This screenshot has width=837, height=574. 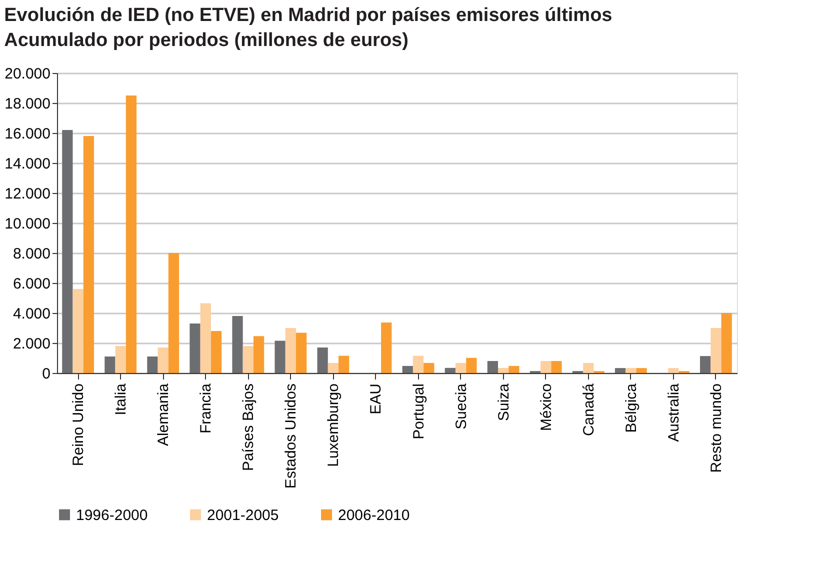 What do you see at coordinates (163, 414) in the screenshot?
I see `x-tick-label: Alemania` at bounding box center [163, 414].